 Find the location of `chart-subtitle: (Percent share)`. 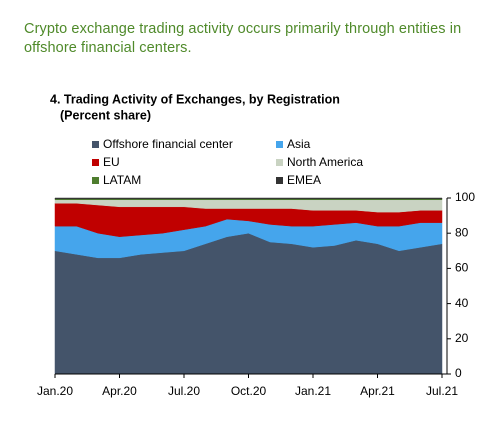

chart-subtitle: (Percent share) is located at coordinates (105, 115).